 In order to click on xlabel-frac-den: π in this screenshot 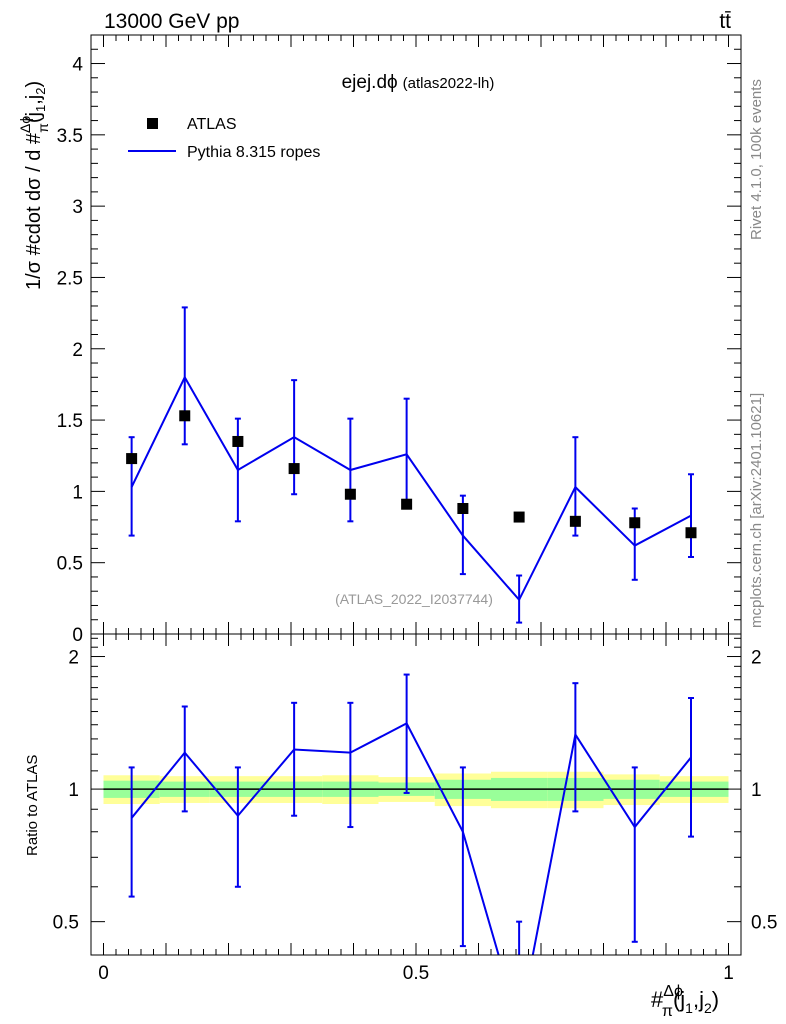, I will do `click(667, 1011)`.